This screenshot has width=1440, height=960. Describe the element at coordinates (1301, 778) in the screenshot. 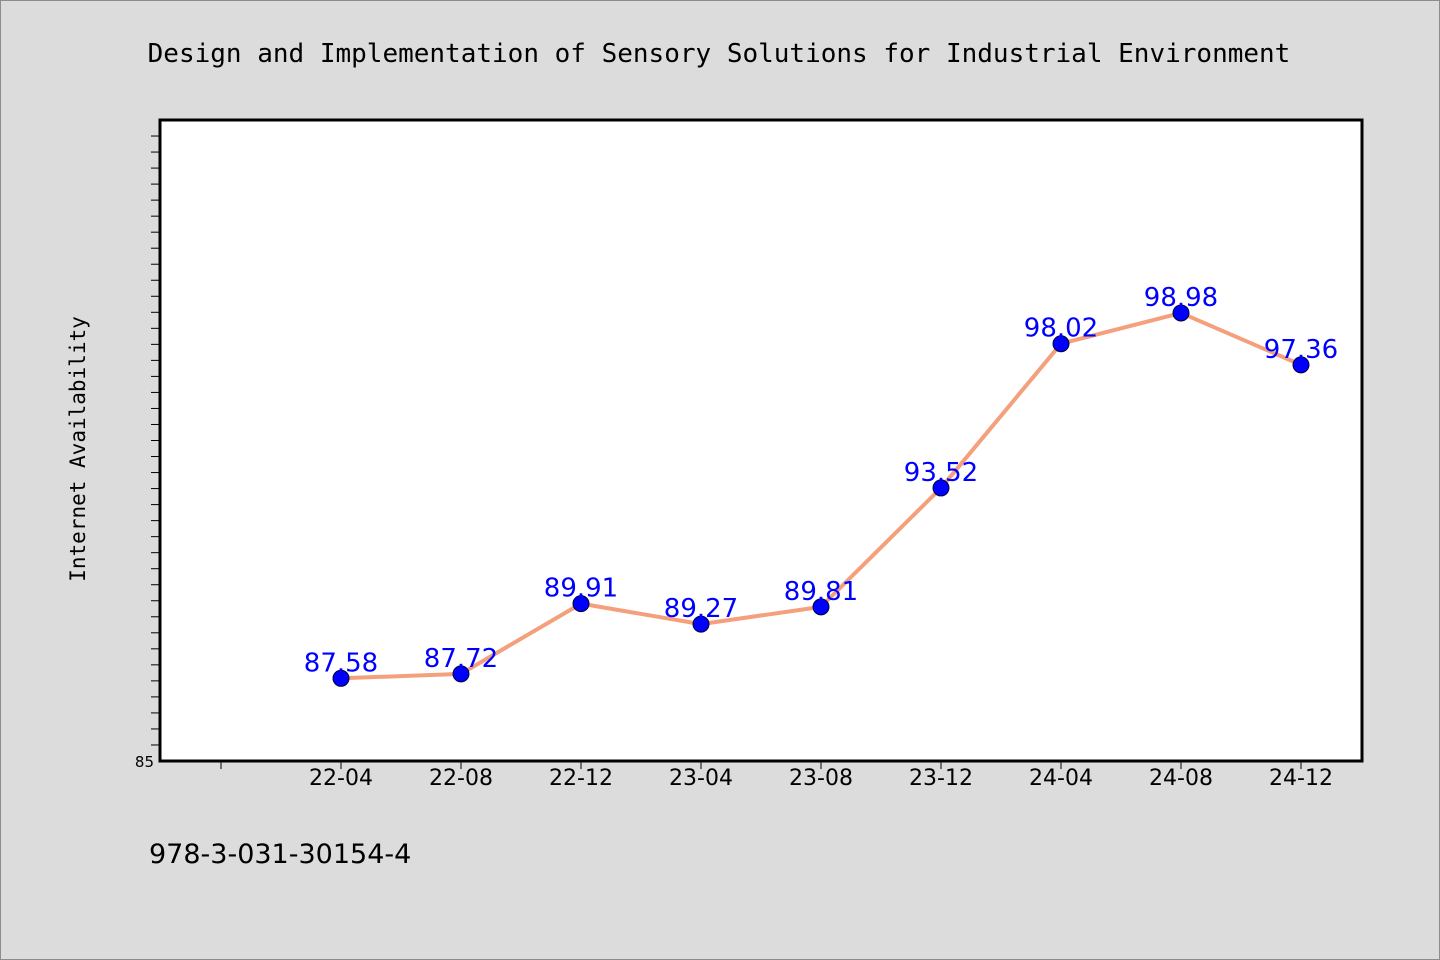

I see `x-tick-label: 24-12` at that location.